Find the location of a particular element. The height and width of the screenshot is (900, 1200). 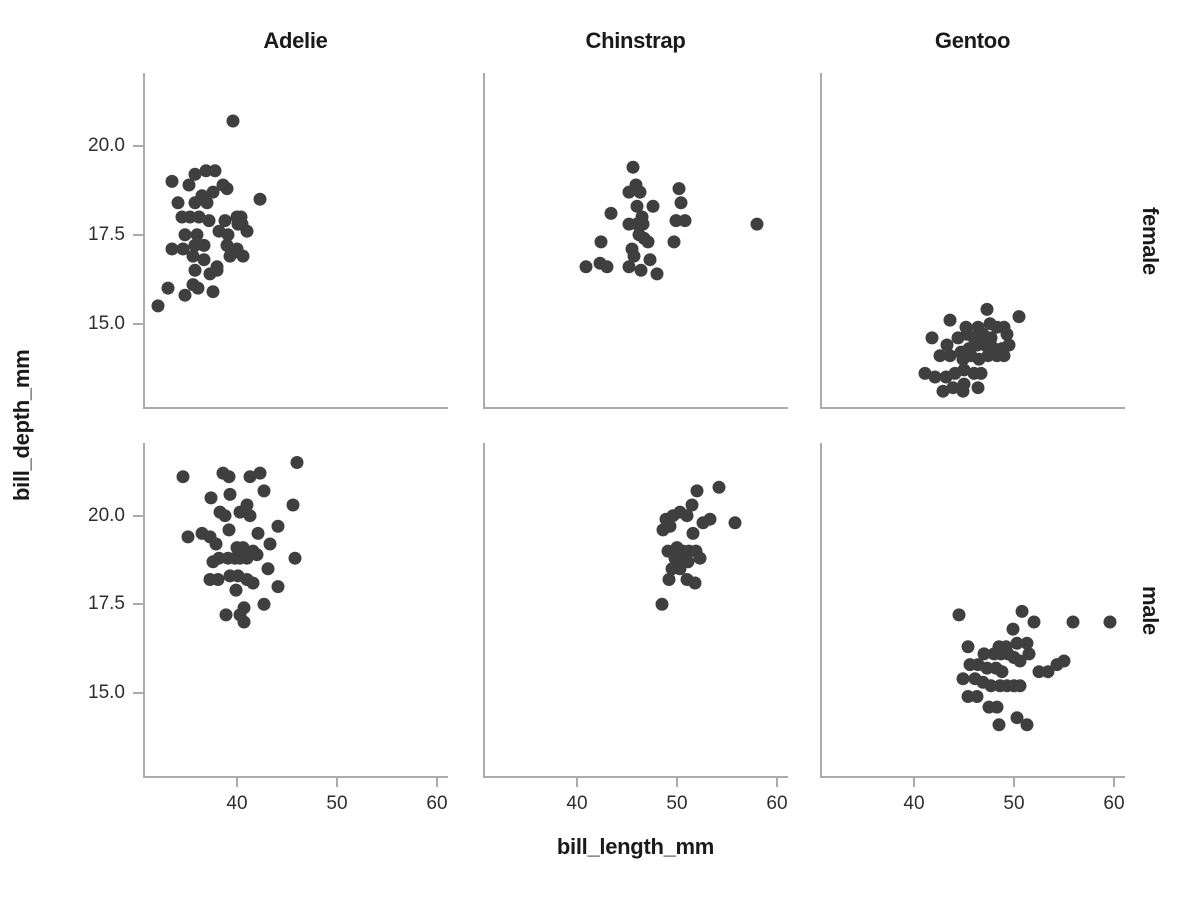

y-axis-title: bill_depth_mm is located at coordinates (21, 425).